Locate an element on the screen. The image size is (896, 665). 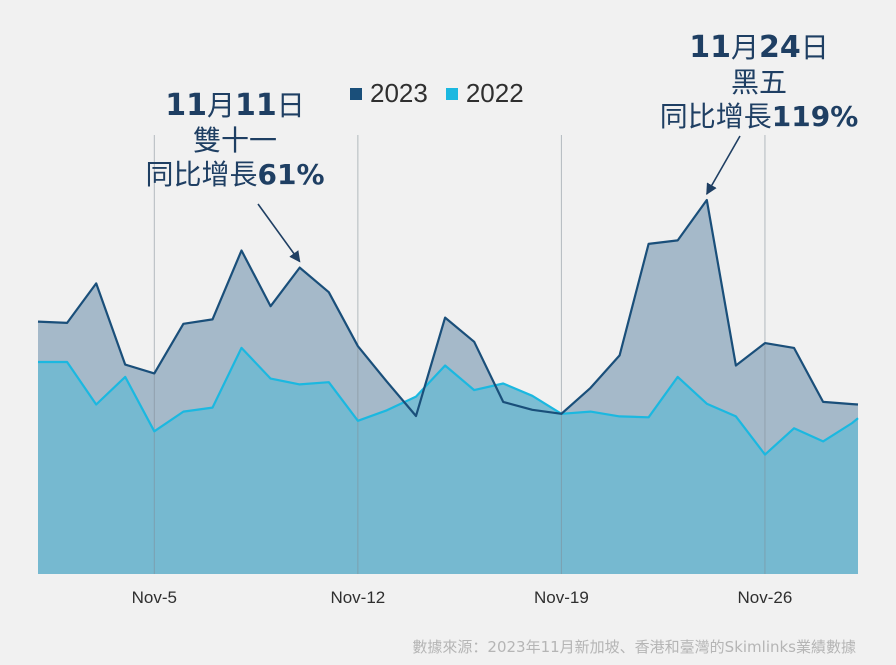
annotation-arrows is located at coordinates (499, 199).